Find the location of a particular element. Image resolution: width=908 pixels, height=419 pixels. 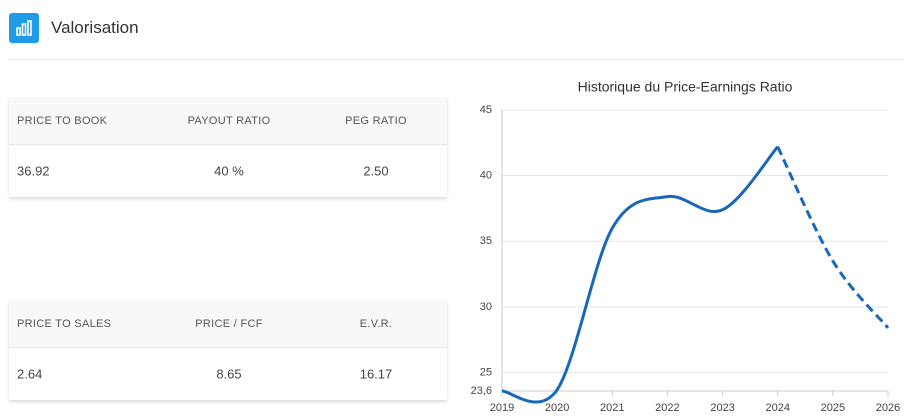

cell: 16.17 is located at coordinates (376, 374).